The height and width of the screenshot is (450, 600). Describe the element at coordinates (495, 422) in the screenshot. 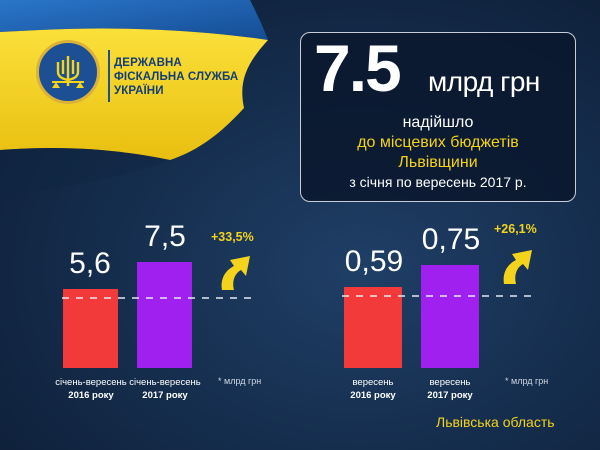

I see `region-label: Львівська область` at that location.